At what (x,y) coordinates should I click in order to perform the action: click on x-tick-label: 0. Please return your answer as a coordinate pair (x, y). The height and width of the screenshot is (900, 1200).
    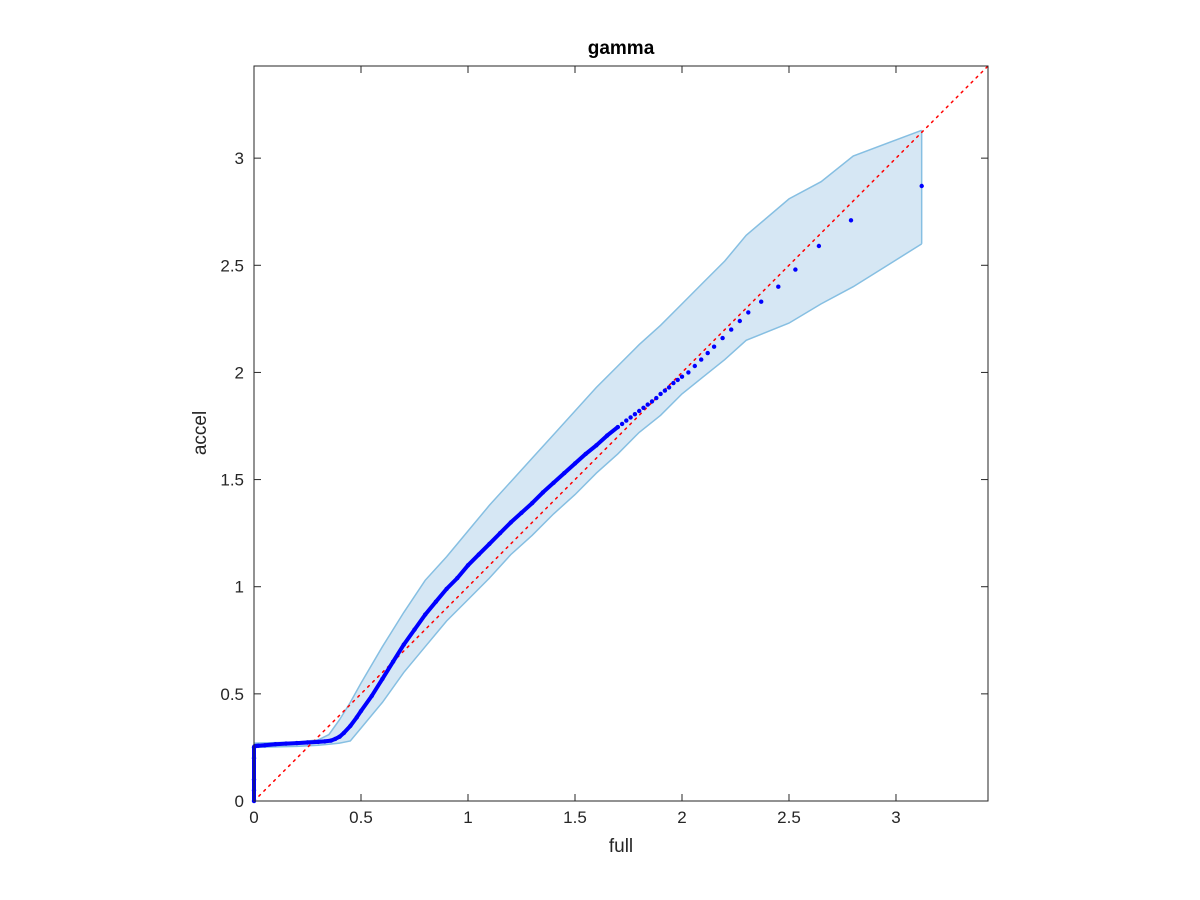
    Looking at the image, I should click on (253, 817).